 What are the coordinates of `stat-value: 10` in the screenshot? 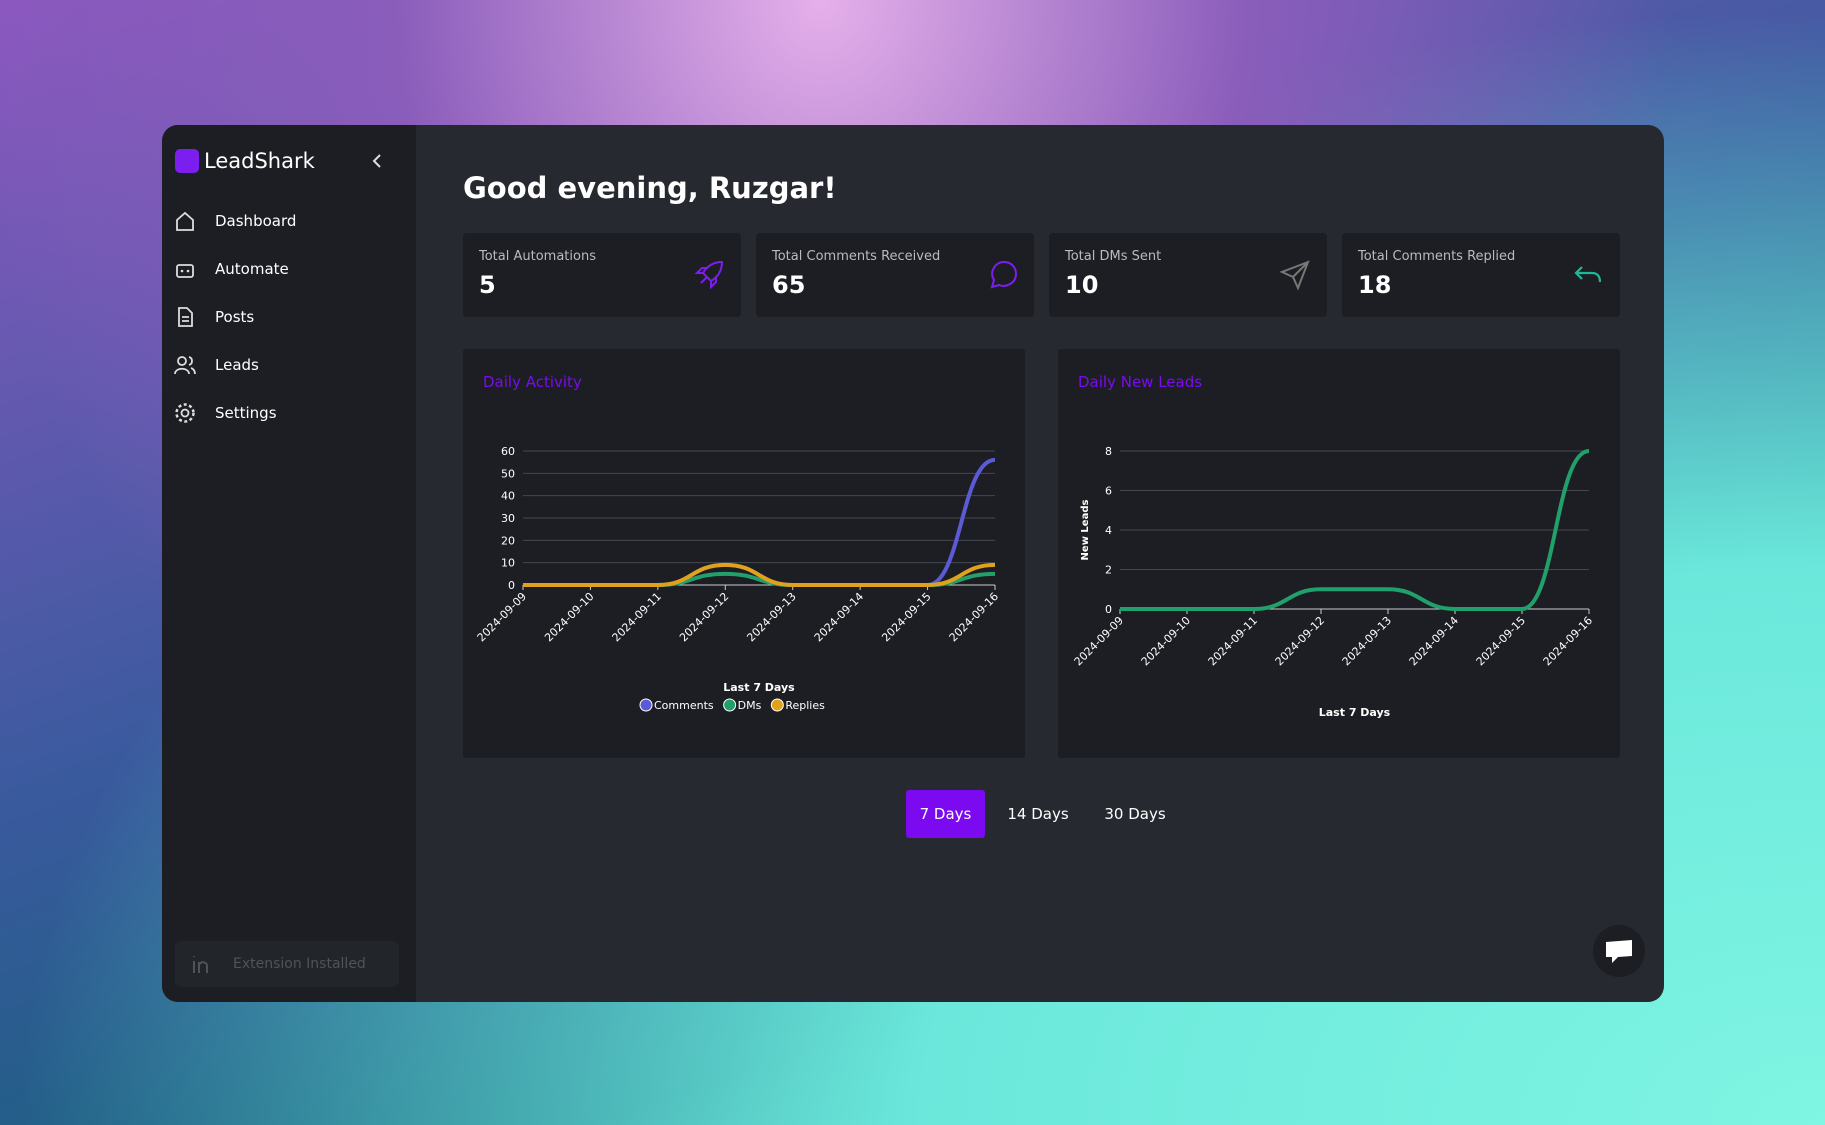 It's located at (1082, 285).